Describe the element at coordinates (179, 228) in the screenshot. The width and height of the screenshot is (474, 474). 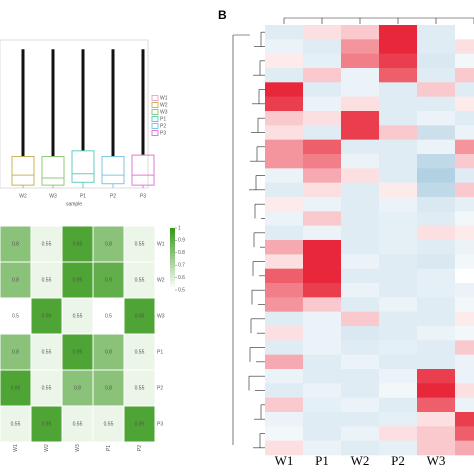
I see `colorbar-label: 1` at that location.